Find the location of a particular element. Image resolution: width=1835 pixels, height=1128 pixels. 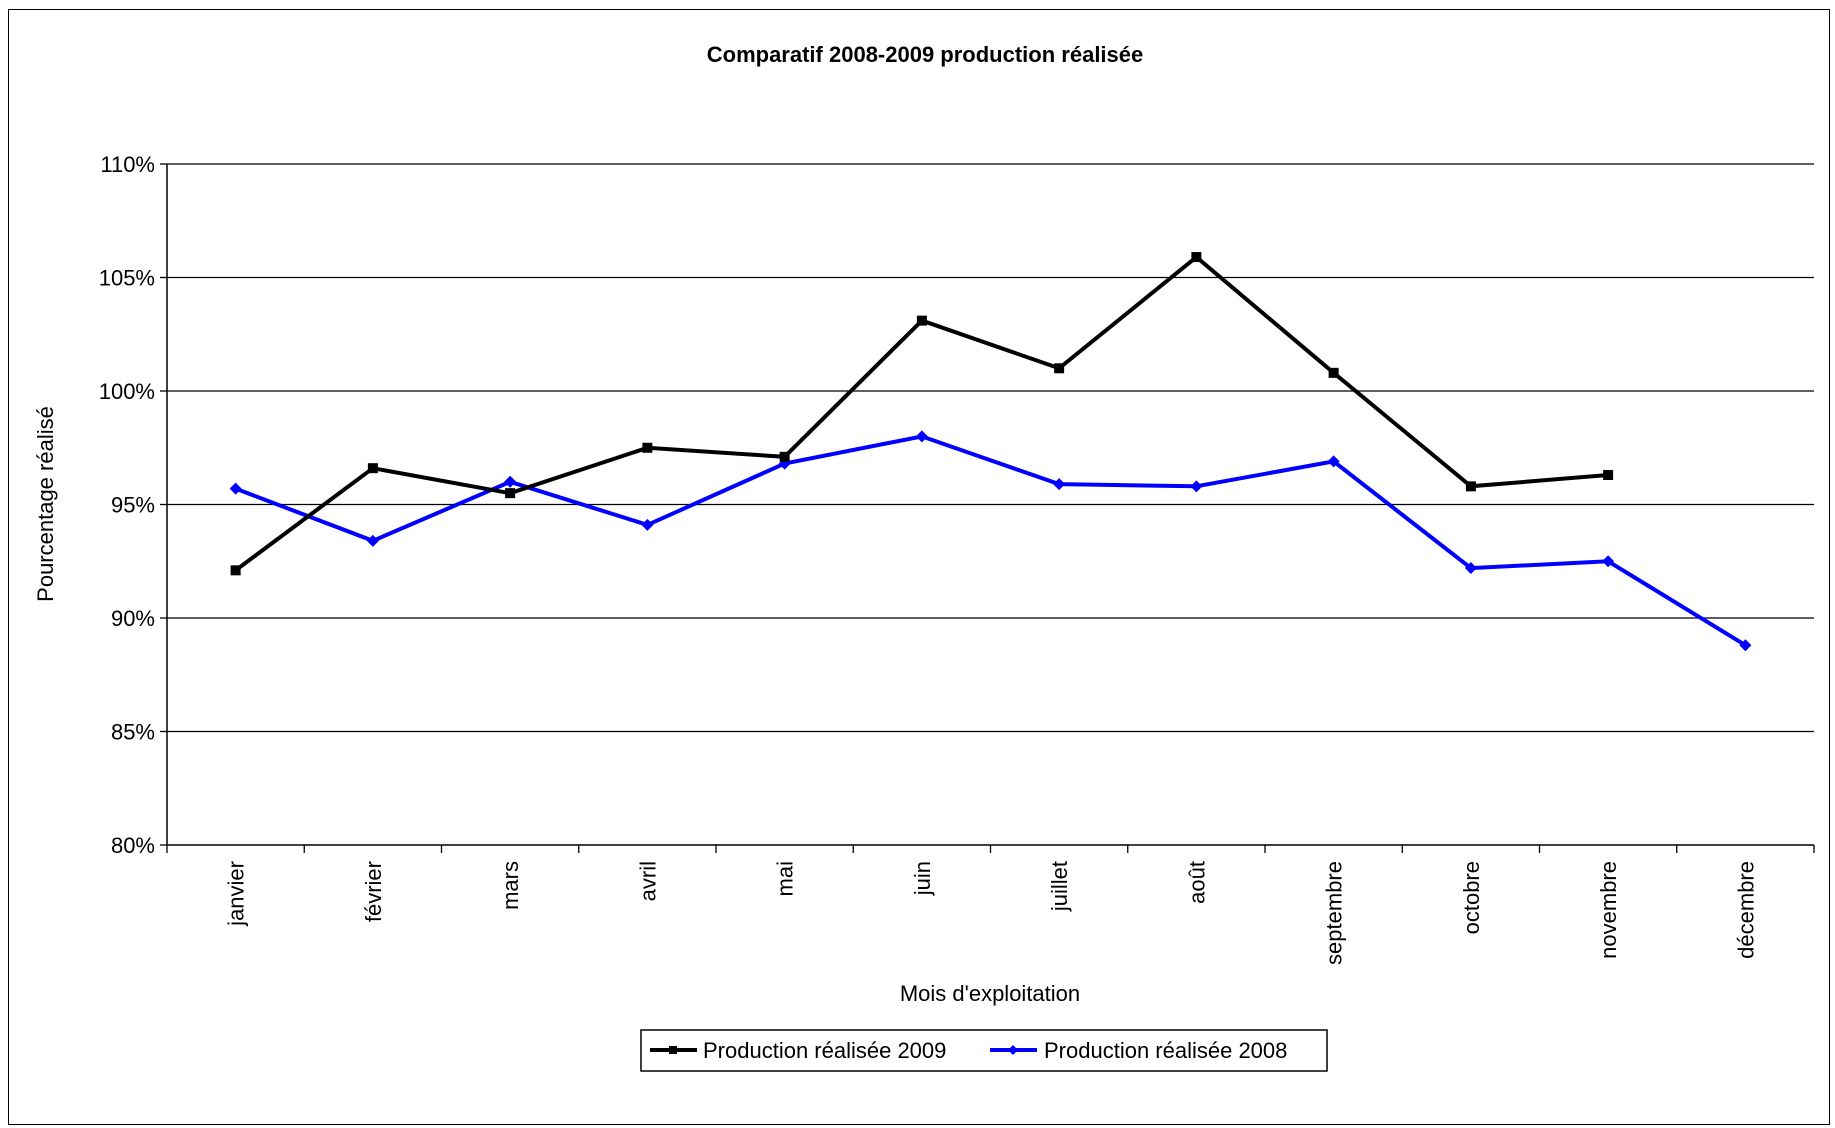

x-tick-label: janvier is located at coordinates (236, 894).